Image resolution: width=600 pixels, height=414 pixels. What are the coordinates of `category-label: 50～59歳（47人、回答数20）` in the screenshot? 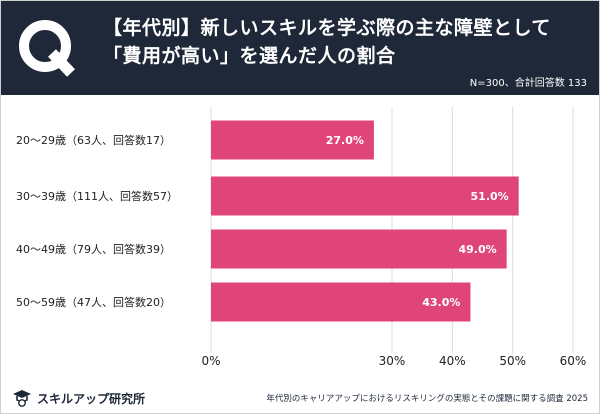 It's located at (93, 302).